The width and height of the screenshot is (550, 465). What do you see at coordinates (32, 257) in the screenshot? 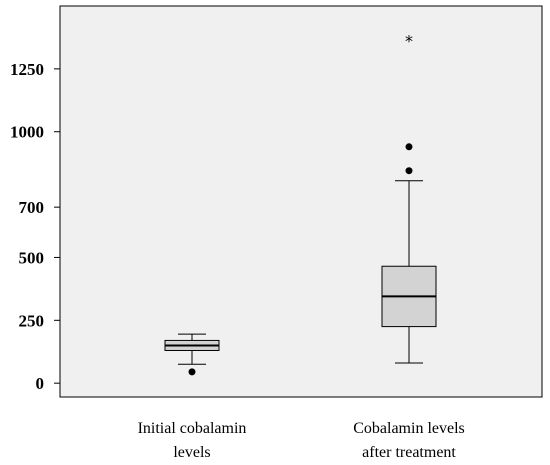
I see `y-tick-label: 500` at bounding box center [32, 257].